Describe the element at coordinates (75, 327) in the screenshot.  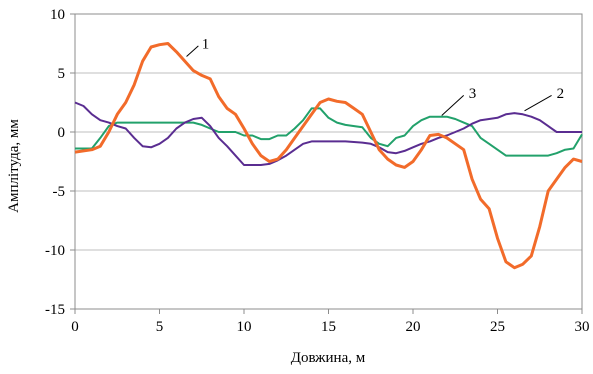
I see `x-tick-label: 0` at that location.